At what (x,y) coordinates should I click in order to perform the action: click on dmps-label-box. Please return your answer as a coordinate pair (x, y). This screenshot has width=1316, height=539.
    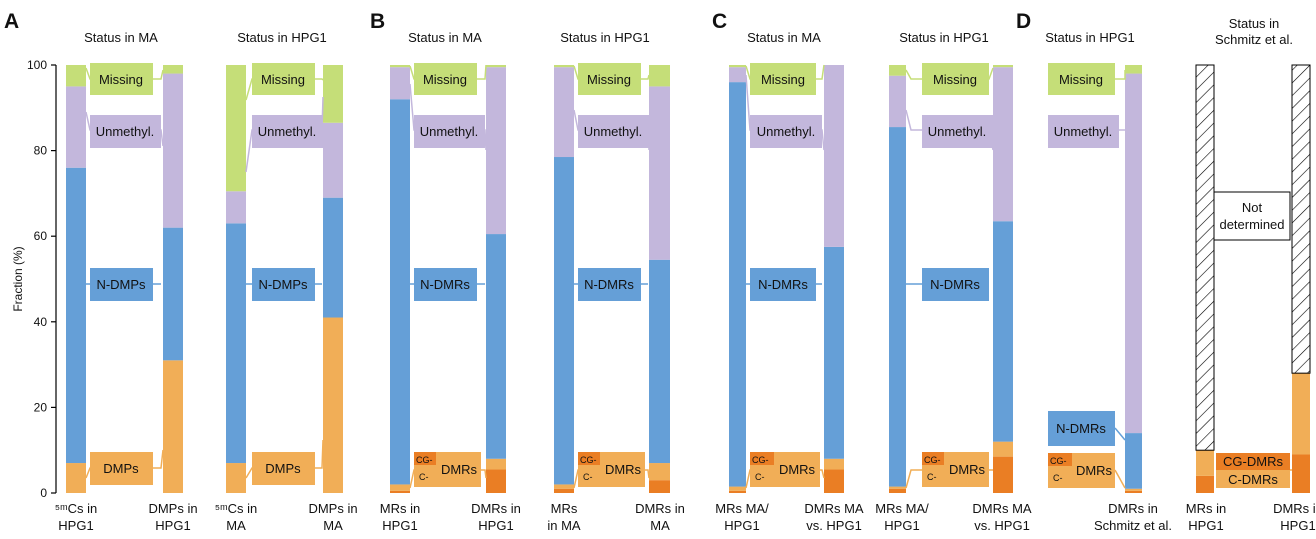
    Looking at the image, I should click on (121, 468).